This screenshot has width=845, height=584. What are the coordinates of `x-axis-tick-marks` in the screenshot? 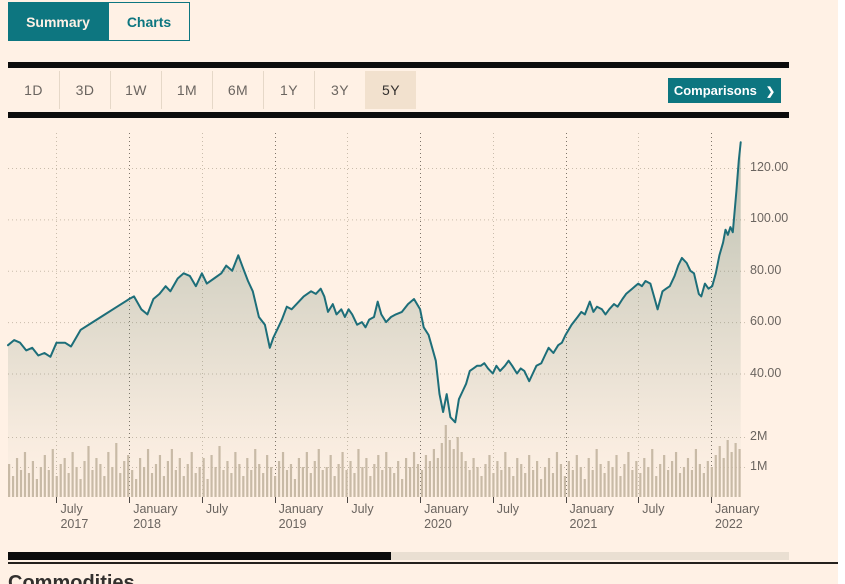 It's located at (384, 500).